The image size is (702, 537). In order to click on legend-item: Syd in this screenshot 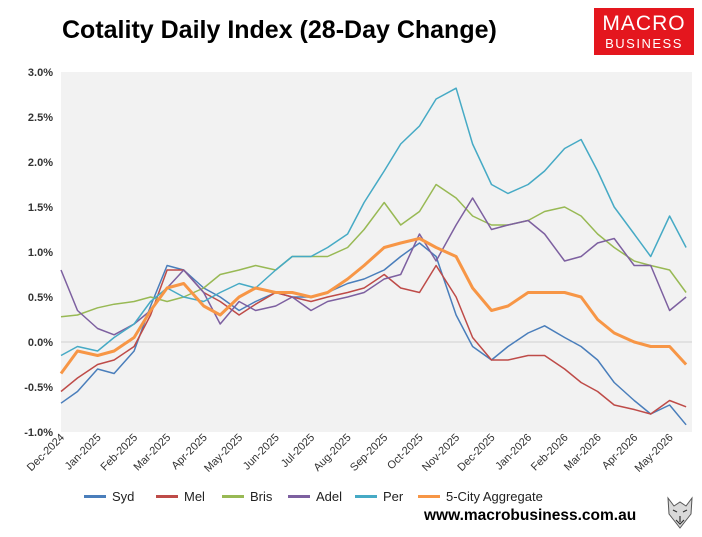, I will do `click(109, 496)`.